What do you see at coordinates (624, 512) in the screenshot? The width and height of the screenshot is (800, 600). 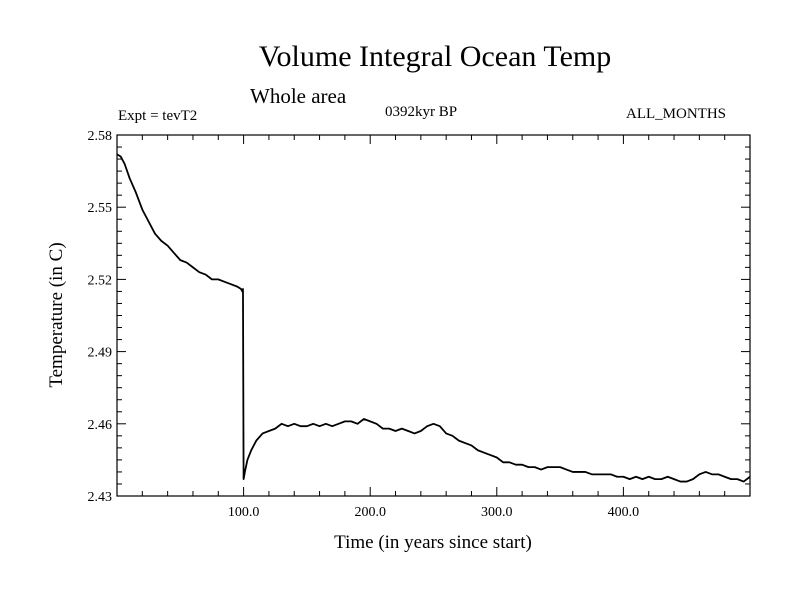 I see `x-tick-label: 400.0` at bounding box center [624, 512].